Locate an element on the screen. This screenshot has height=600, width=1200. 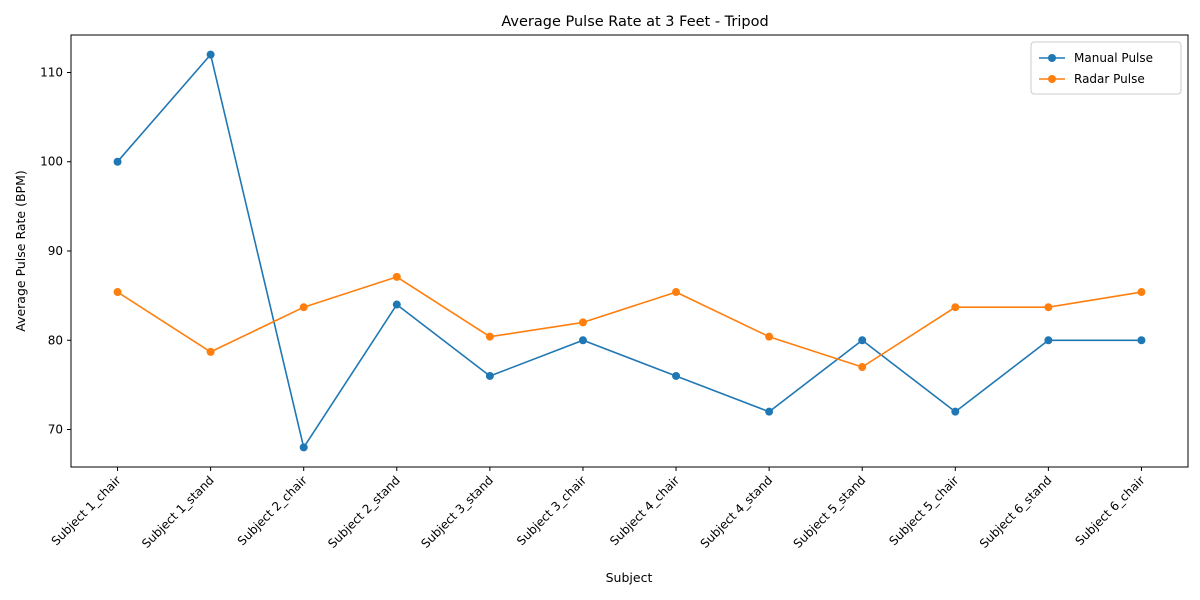
x-tick-label: Subject 2_stand is located at coordinates (364, 512).